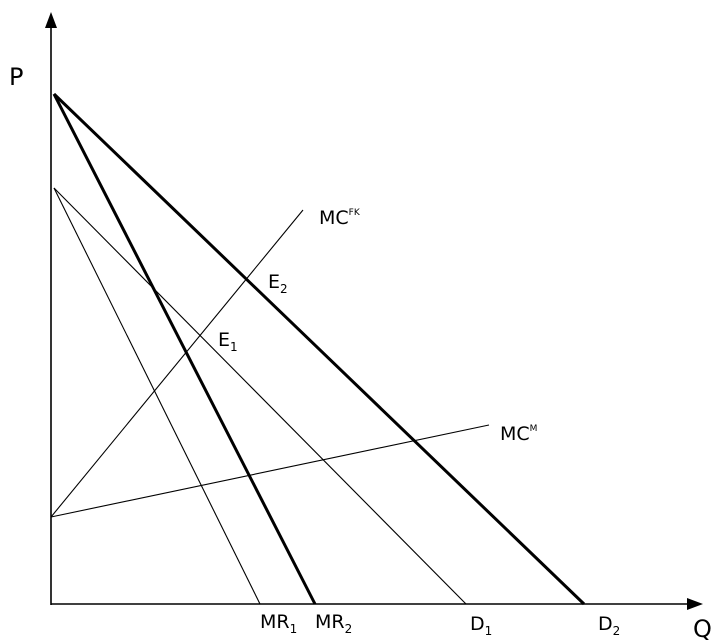 The image size is (712, 641). Describe the element at coordinates (16, 77) in the screenshot. I see `y-axis-label: P` at that location.